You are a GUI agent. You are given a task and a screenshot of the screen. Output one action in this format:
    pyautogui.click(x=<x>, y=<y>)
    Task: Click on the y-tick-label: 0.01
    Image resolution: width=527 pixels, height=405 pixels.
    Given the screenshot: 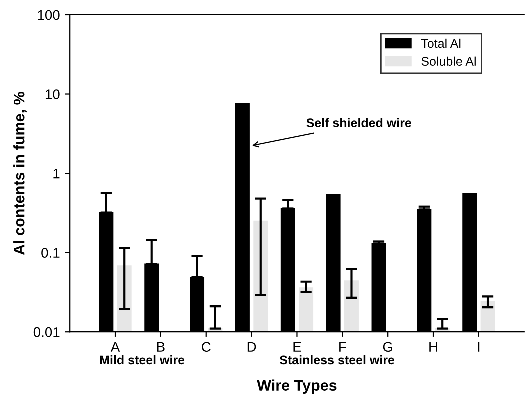 What is the action you would take?
    pyautogui.click(x=47, y=332)
    